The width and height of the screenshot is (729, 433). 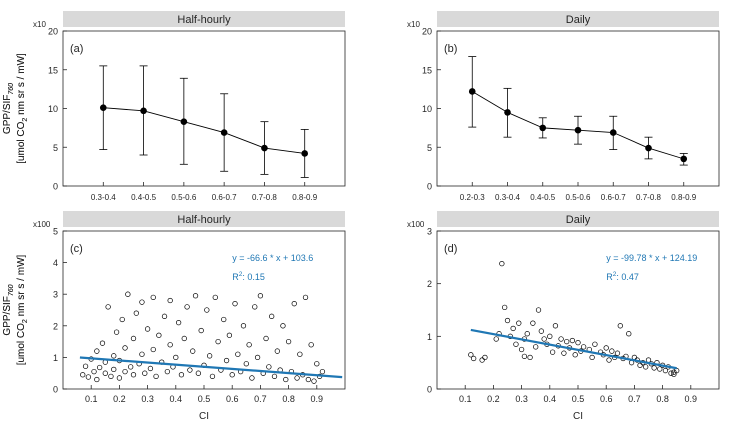 What do you see at coordinates (578, 197) in the screenshot?
I see `x-tick-label: 0.5-0.6` at bounding box center [578, 197].